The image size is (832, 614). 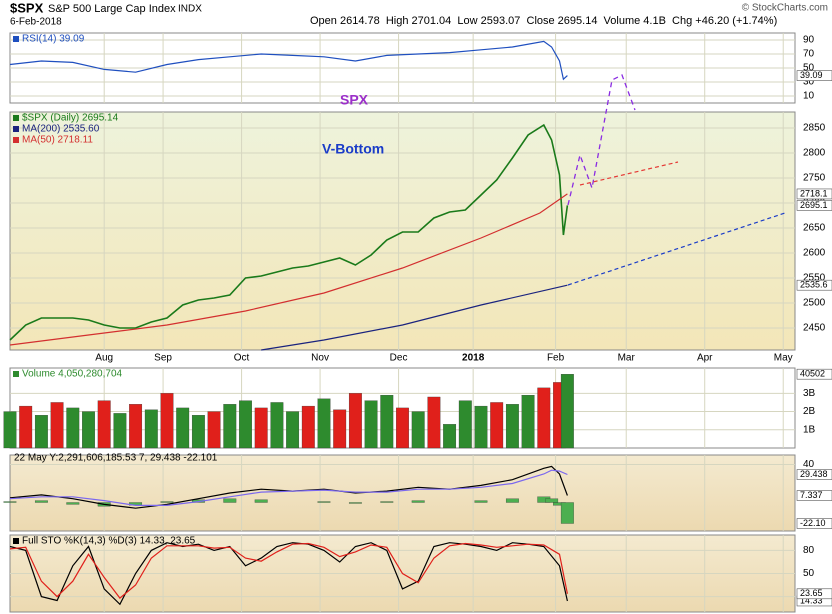 I want to click on y-tick-label: 2550, so click(x=814, y=278).